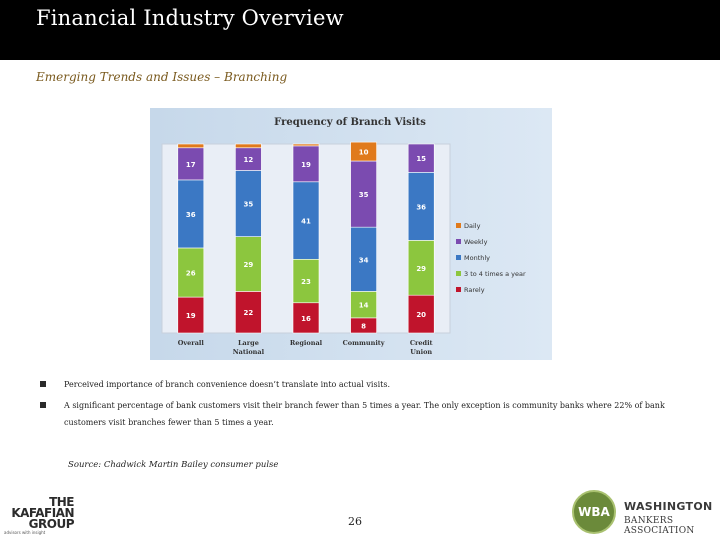 The width and height of the screenshot is (720, 540). Describe the element at coordinates (25, 532) in the screenshot. I see `kafafian-tagline: advisors with insight` at that location.